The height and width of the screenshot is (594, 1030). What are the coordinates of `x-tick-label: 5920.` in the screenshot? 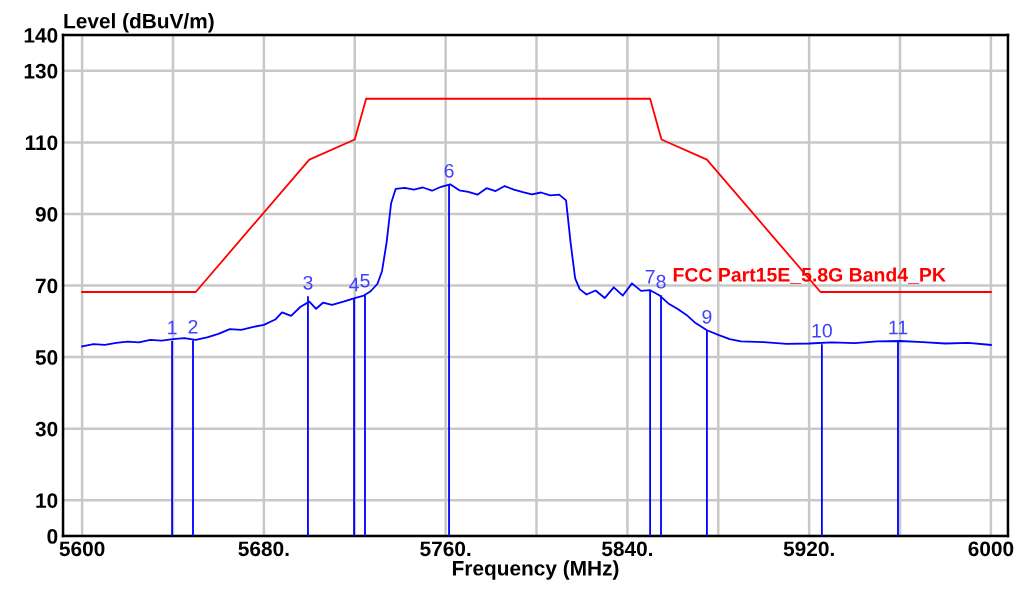 It's located at (808, 549).